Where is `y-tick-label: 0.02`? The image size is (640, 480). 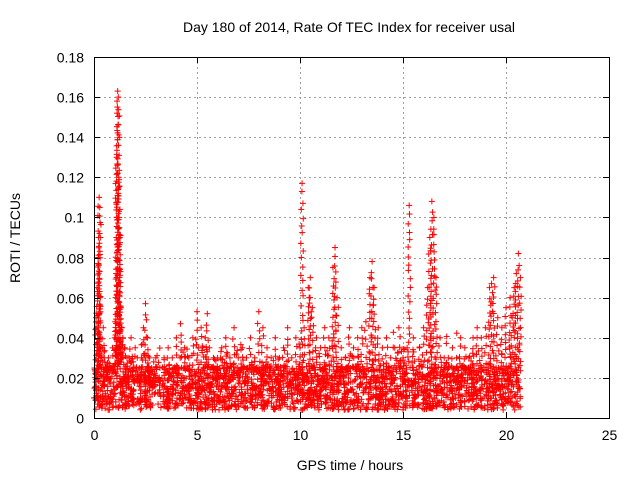
y-tick-label: 0.02 is located at coordinates (70, 379).